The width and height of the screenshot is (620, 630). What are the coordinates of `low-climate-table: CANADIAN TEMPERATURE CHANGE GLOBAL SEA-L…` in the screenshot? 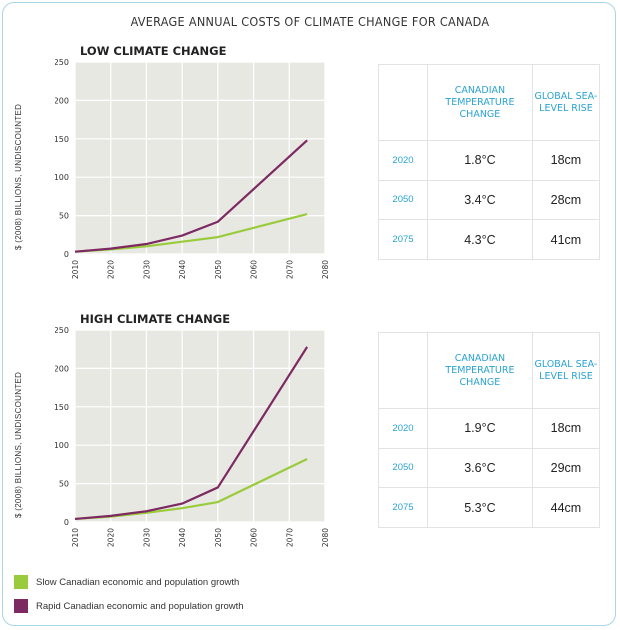 It's located at (489, 162).